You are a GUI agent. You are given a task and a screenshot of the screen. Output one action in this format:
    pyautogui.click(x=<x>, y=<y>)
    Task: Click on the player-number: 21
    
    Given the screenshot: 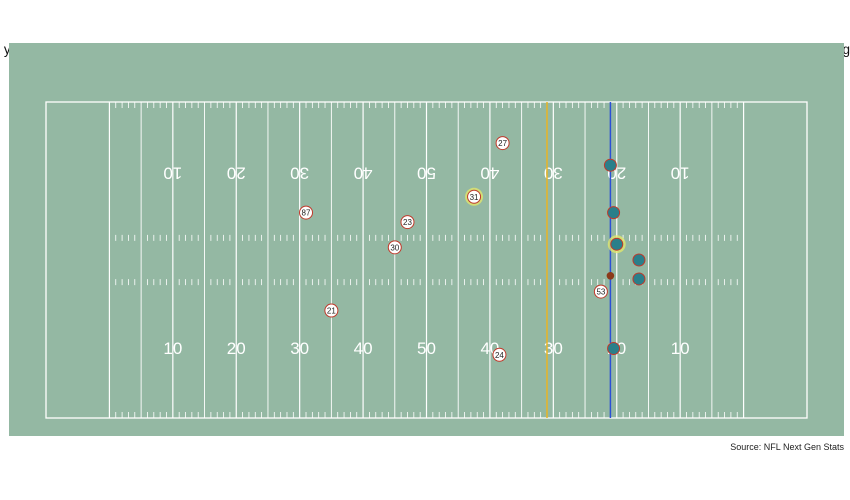 What is the action you would take?
    pyautogui.click(x=331, y=311)
    